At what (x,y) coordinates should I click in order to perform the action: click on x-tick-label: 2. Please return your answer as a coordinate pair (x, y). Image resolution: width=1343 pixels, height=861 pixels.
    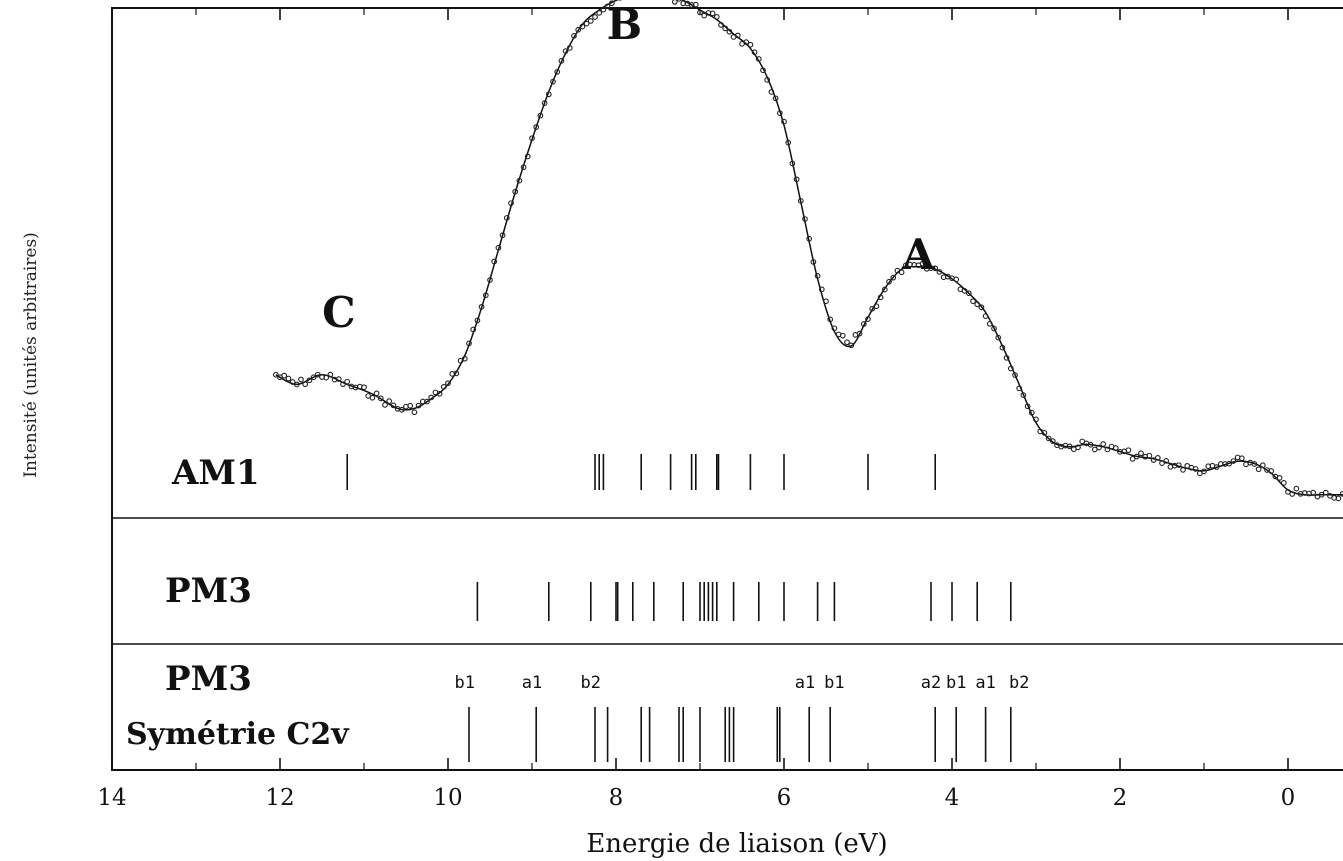
    Looking at the image, I should click on (1120, 798).